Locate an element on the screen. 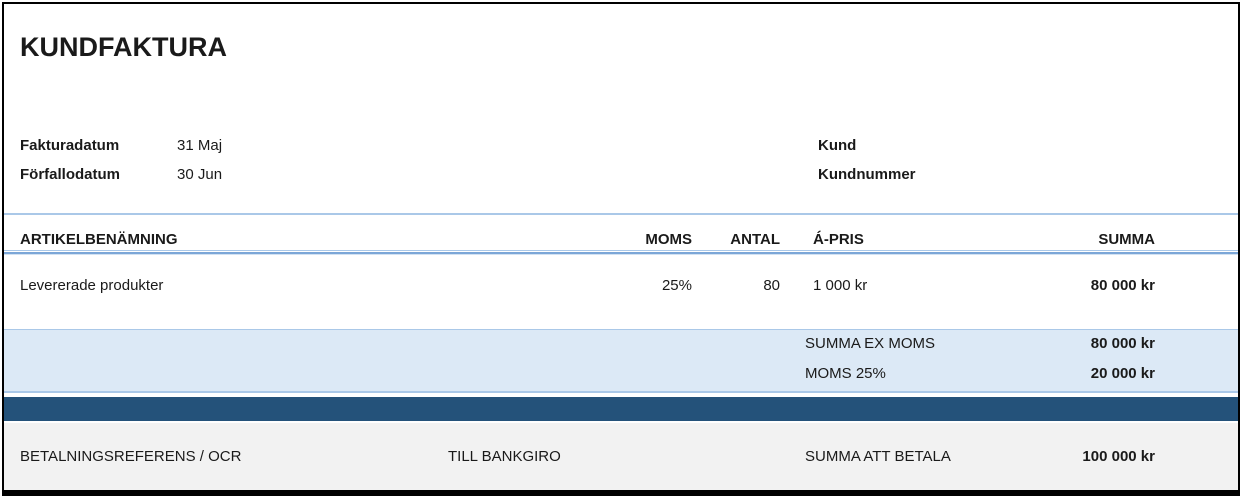 Image resolution: width=1250 pixels, height=500 pixels. summary-vat-value: 20 000 kr is located at coordinates (1122, 373).